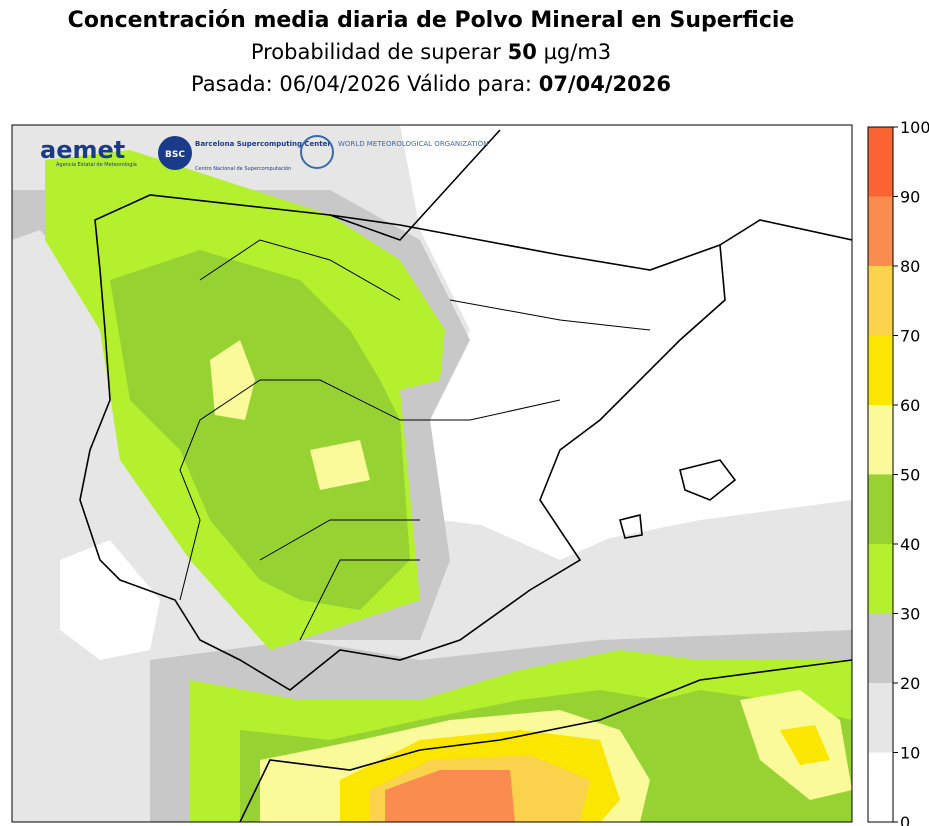 The height and width of the screenshot is (826, 929). Describe the element at coordinates (82, 150) in the screenshot. I see `logo-aemet: aemet` at that location.